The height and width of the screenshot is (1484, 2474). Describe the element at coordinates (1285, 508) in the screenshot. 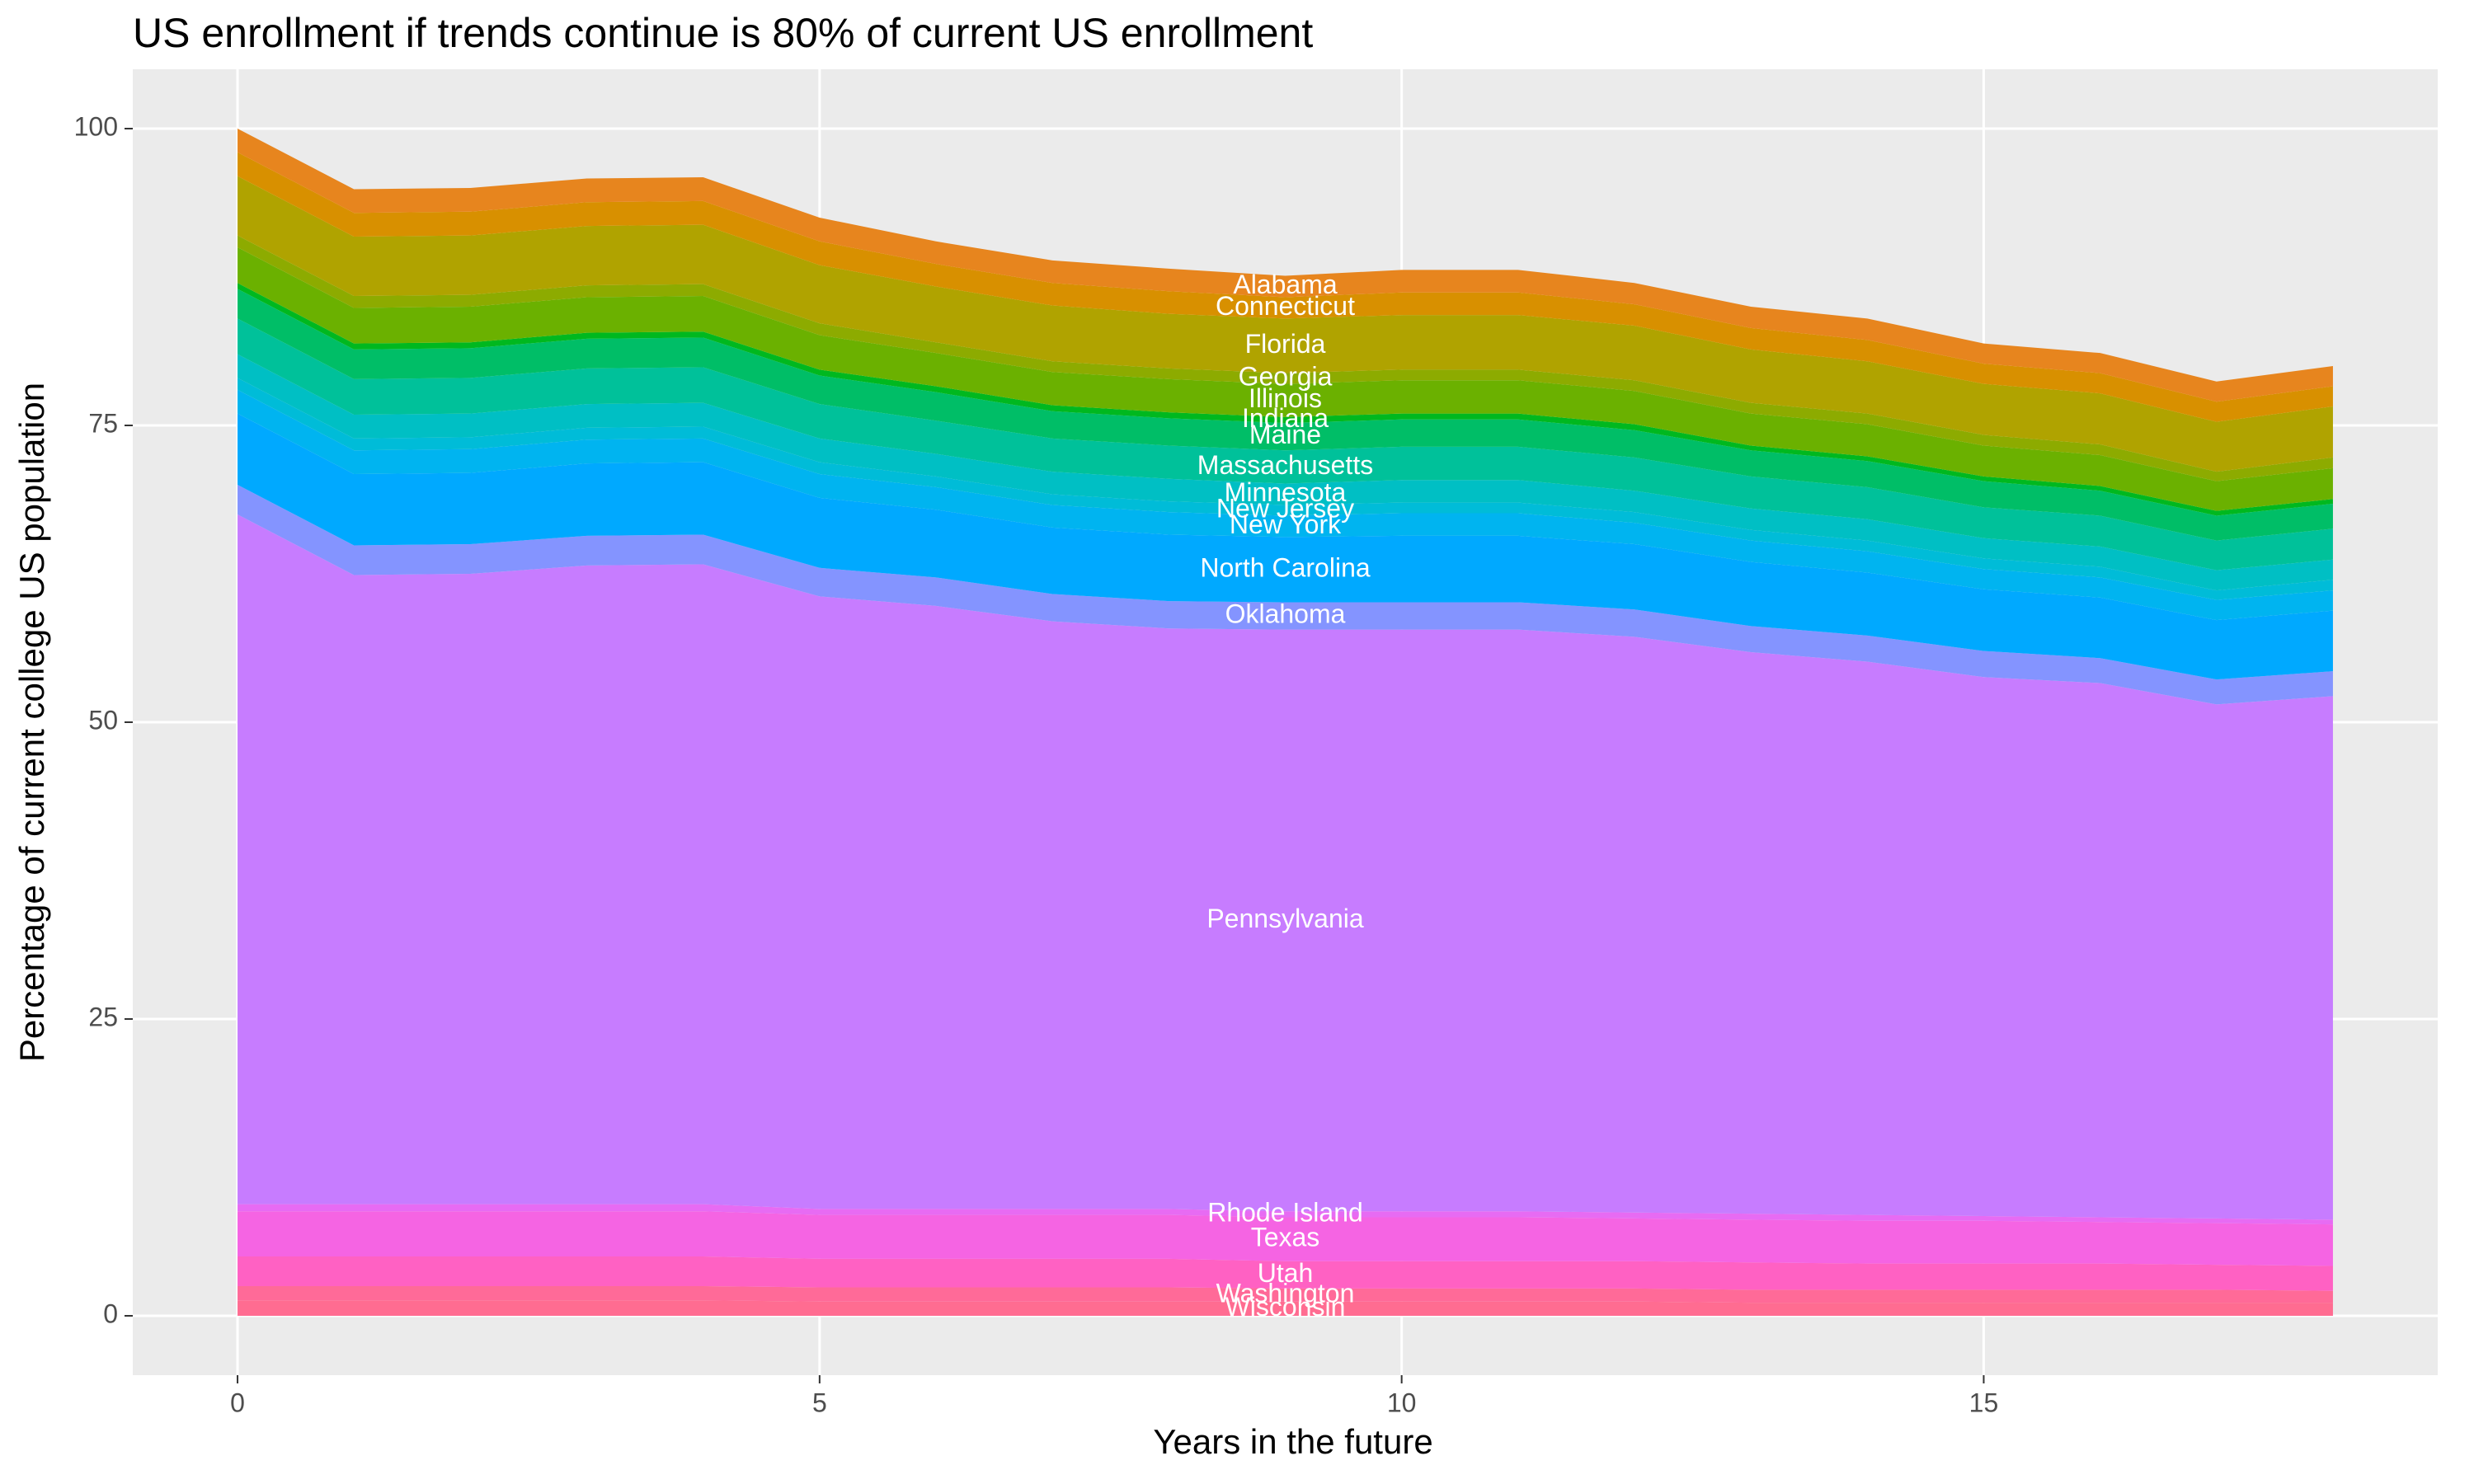

I see `area-label: New Jersey` at that location.